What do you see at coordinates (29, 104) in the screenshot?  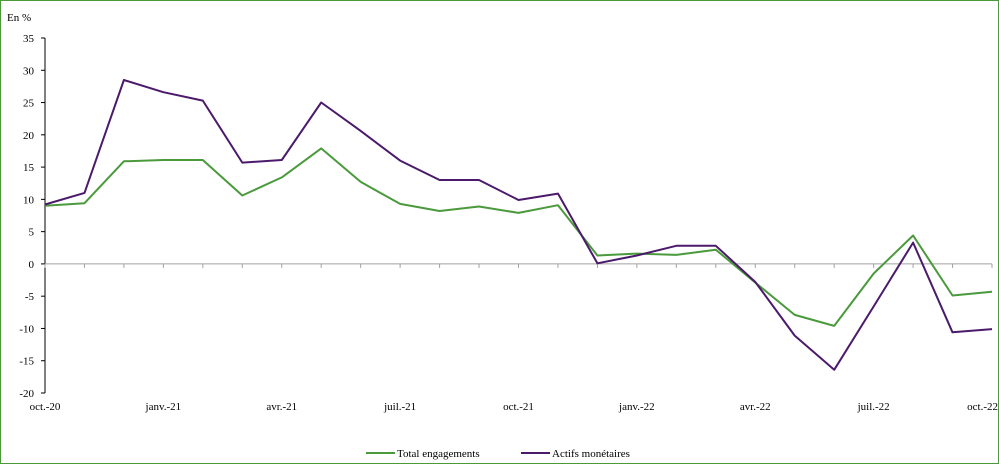 I see `y-tick-label: 25` at bounding box center [29, 104].